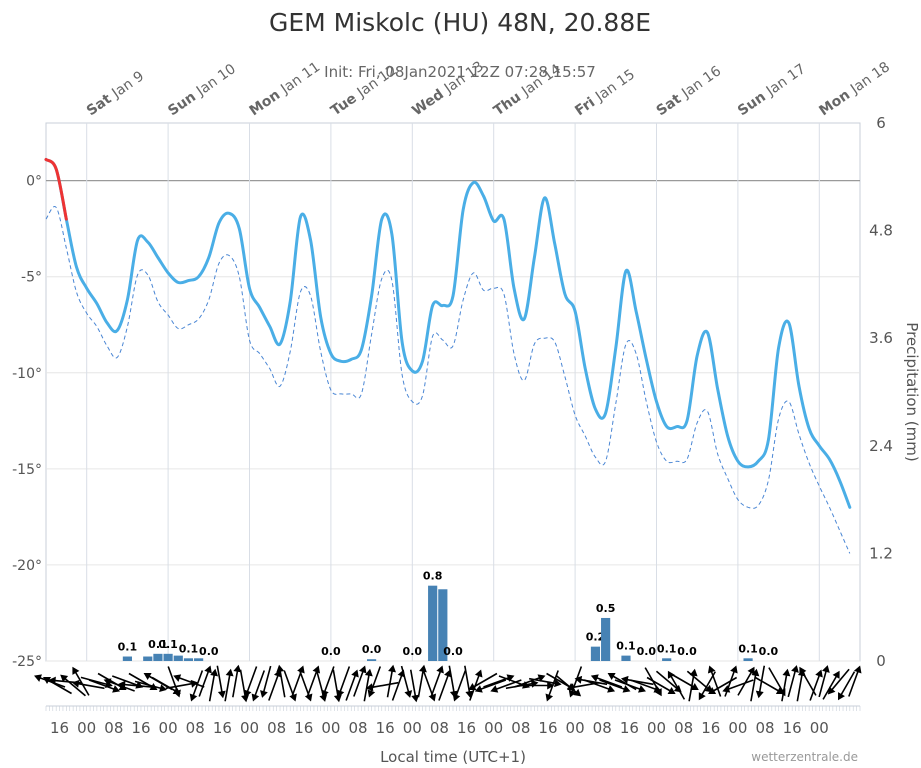 Image resolution: width=921 pixels, height=768 pixels. What do you see at coordinates (27, 374) in the screenshot?
I see `temperature-tick-label: -10°` at bounding box center [27, 374].